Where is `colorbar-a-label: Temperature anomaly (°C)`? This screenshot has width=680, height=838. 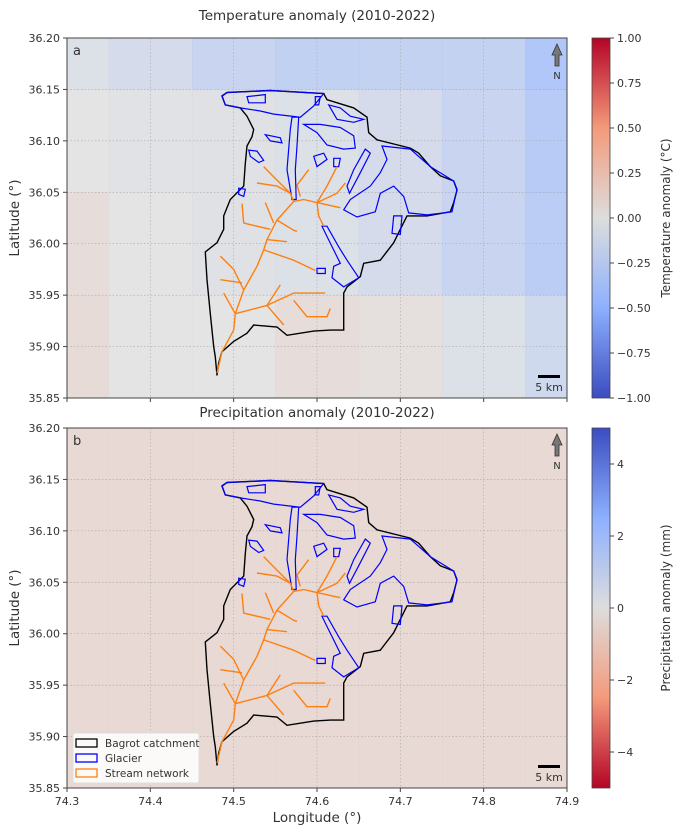 colorbar-a-label: Temperature anomaly (°C) is located at coordinates (666, 218).